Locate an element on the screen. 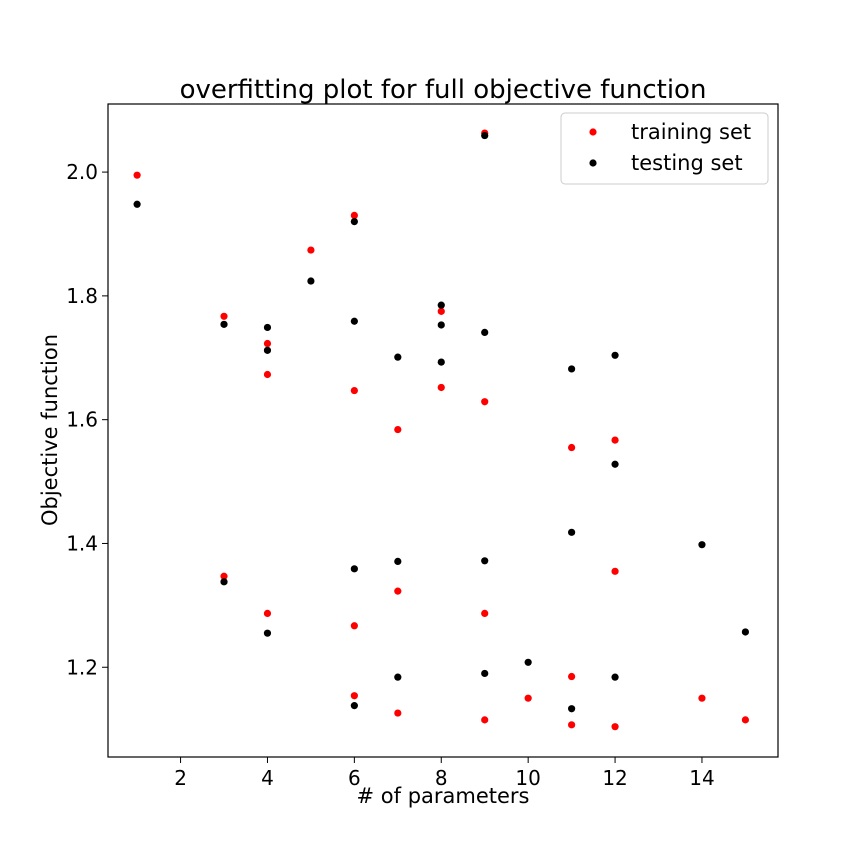 The height and width of the screenshot is (864, 864). x-axis: 2 4 6 8 10 12 14 is located at coordinates (444, 773).